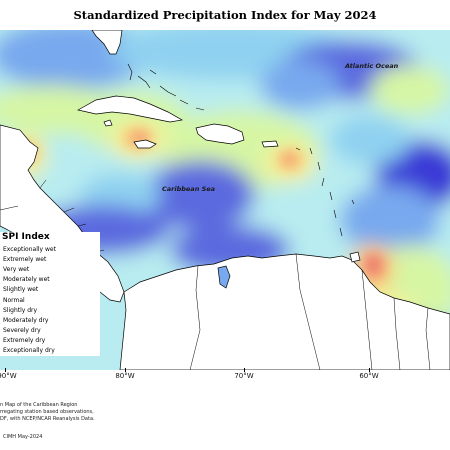 The image size is (450, 450). I want to click on legend-label: Exceptionally dry, so click(29, 351).